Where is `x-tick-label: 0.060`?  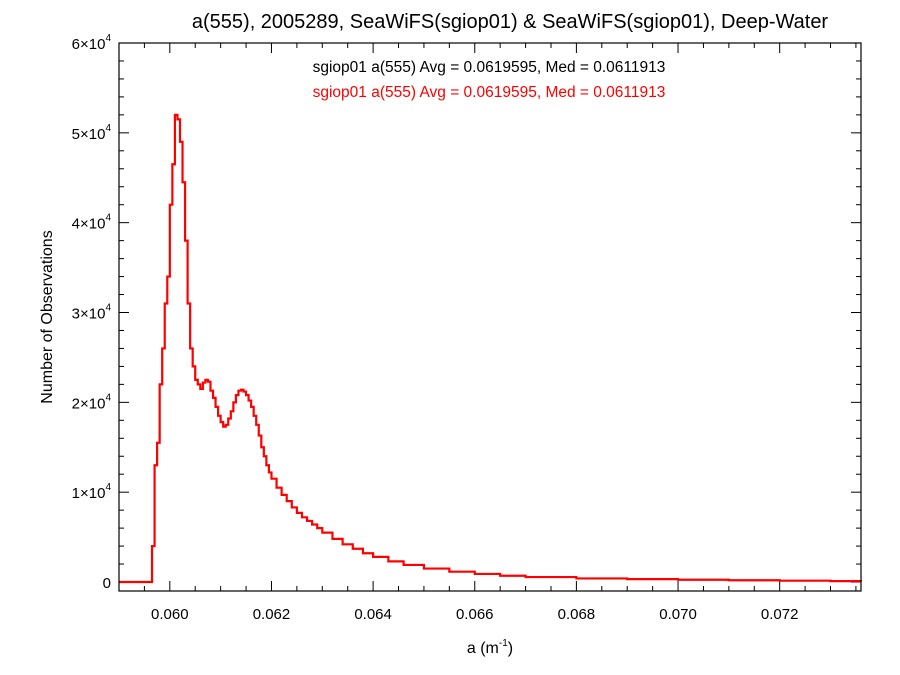
x-tick-label: 0.060 is located at coordinates (170, 614).